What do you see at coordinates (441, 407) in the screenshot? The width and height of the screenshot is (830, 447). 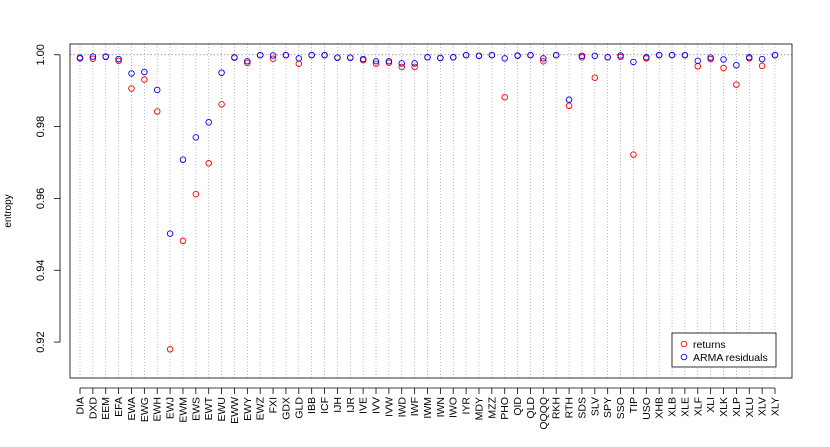 I see `x-tick-label: IWN` at bounding box center [441, 407].